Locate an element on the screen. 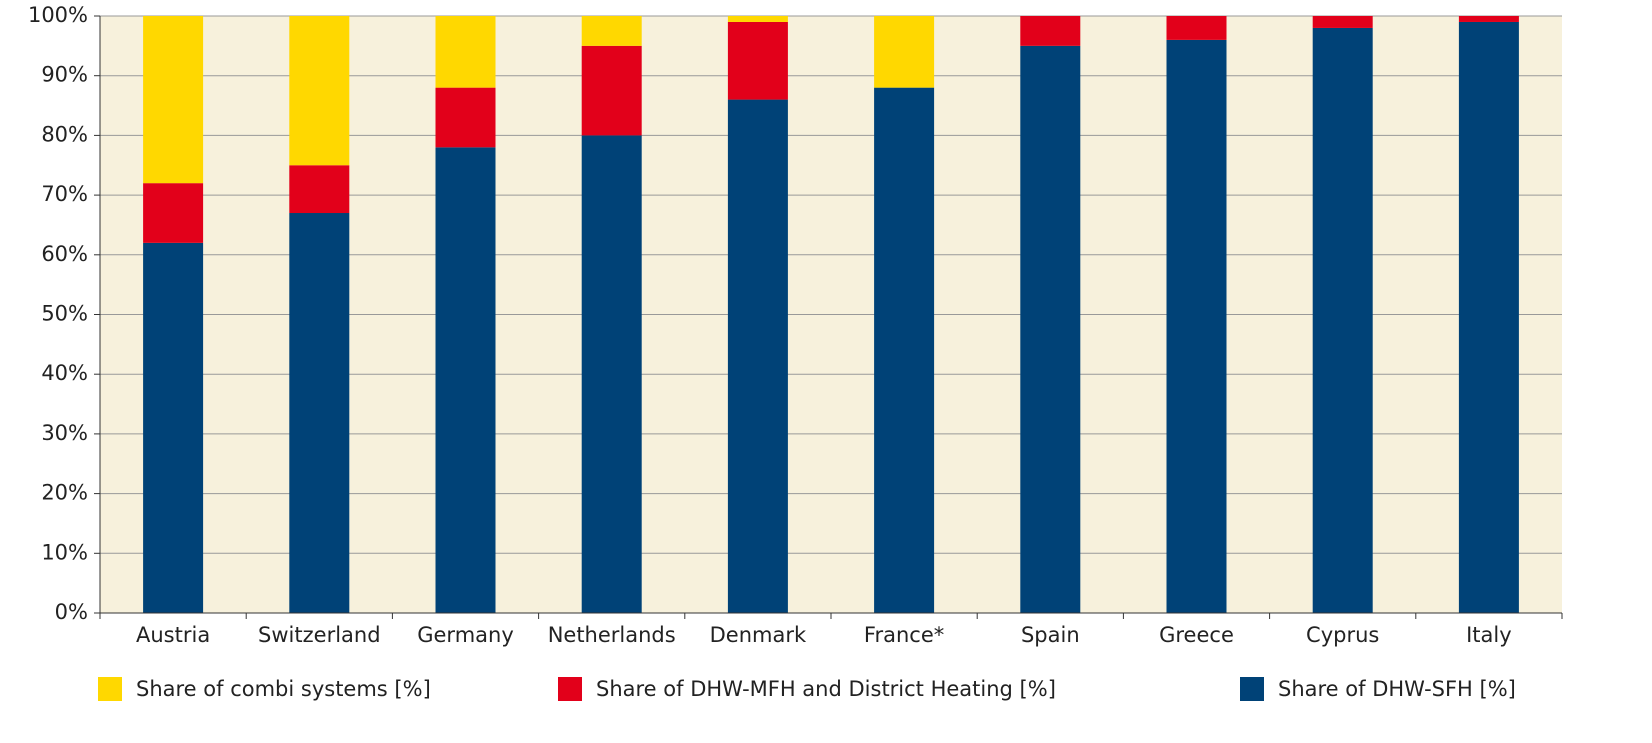  x-tick-label: Cyprus is located at coordinates (1342, 635).